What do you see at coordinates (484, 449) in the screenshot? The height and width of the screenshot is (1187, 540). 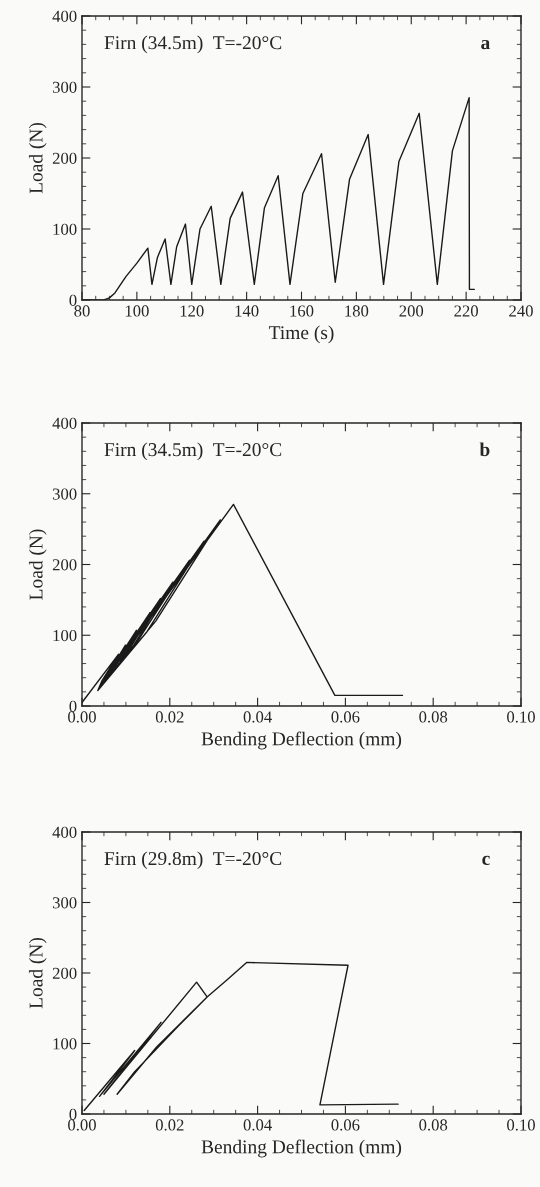 I see `annotation: b` at bounding box center [484, 449].